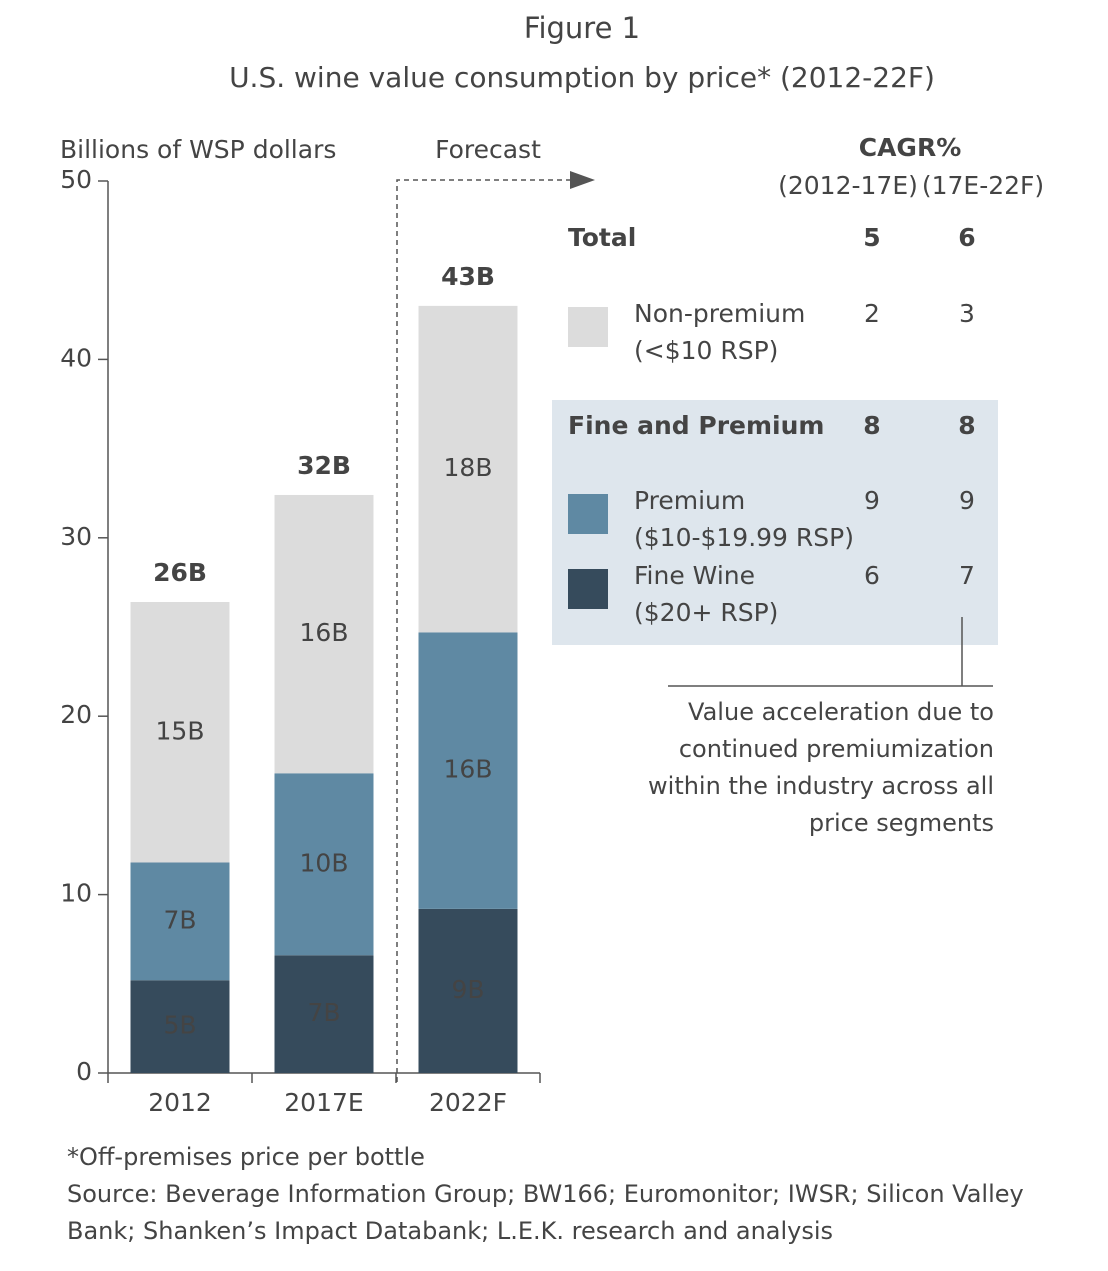 The width and height of the screenshot is (1108, 1271). Describe the element at coordinates (323, 1102) in the screenshot. I see `x-tick-label: 2017E` at that location.